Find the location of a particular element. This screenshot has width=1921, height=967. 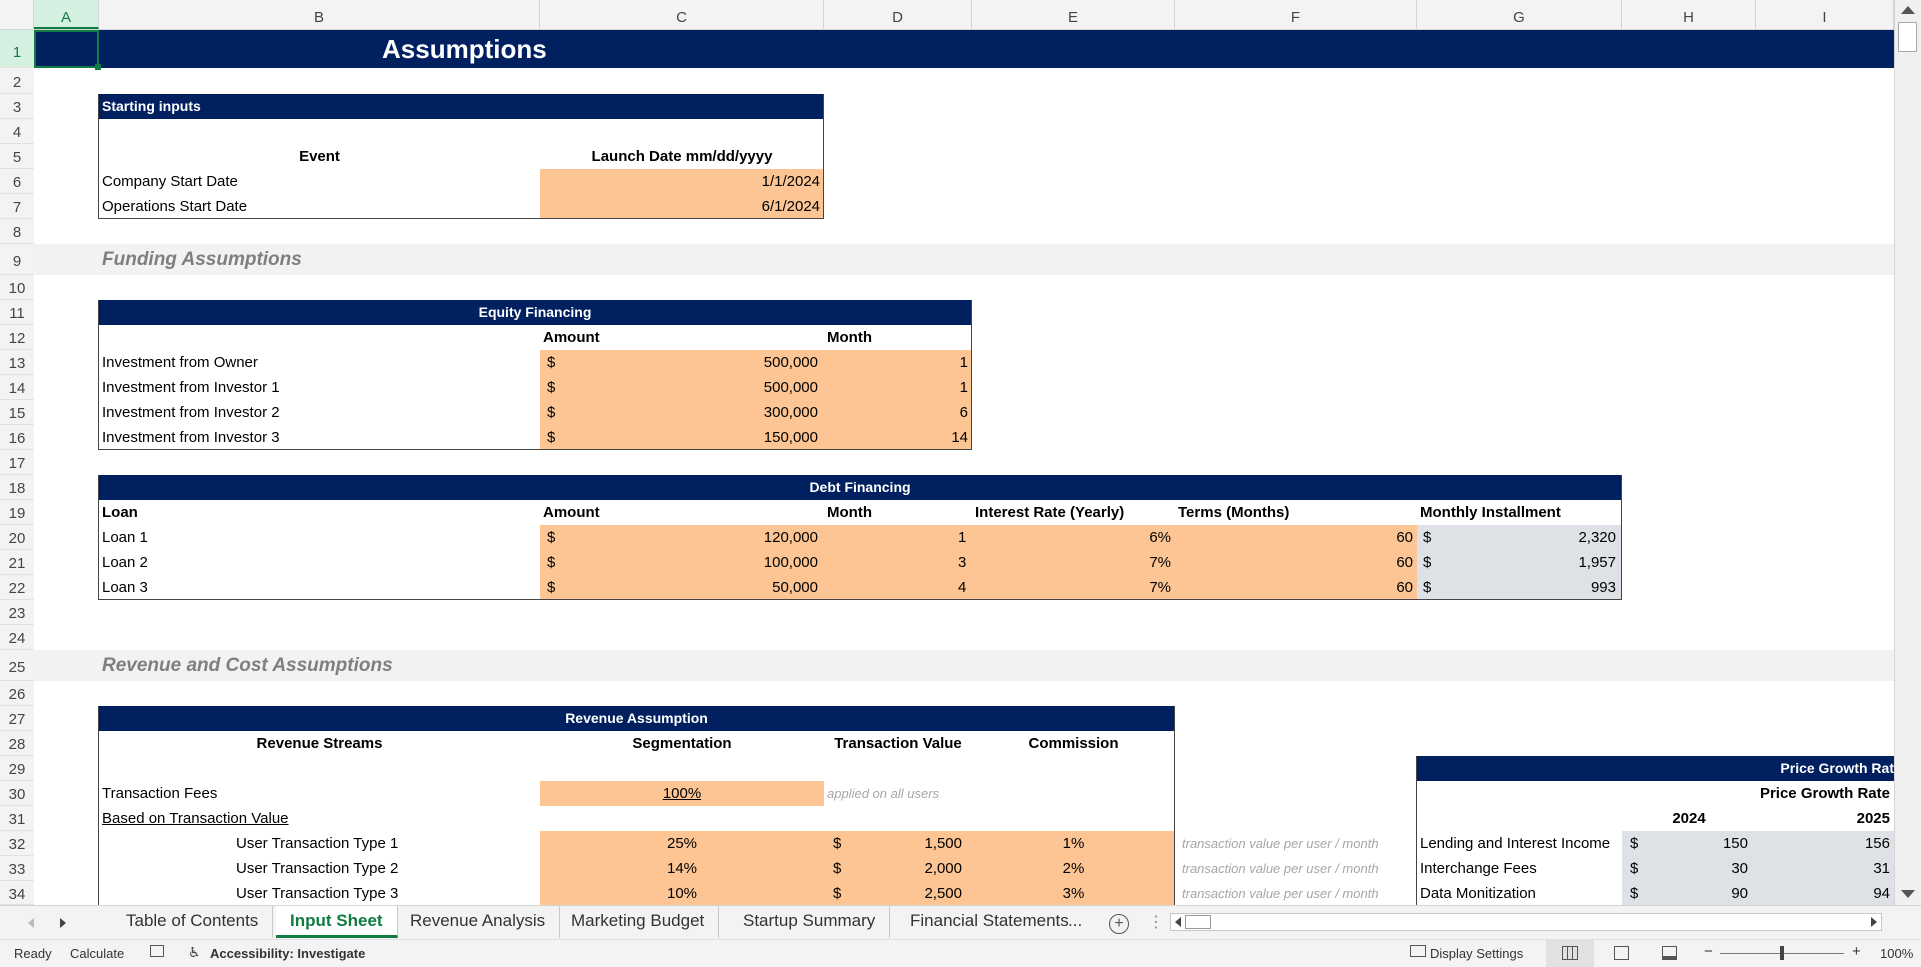

row-header: 16 is located at coordinates (17, 437).